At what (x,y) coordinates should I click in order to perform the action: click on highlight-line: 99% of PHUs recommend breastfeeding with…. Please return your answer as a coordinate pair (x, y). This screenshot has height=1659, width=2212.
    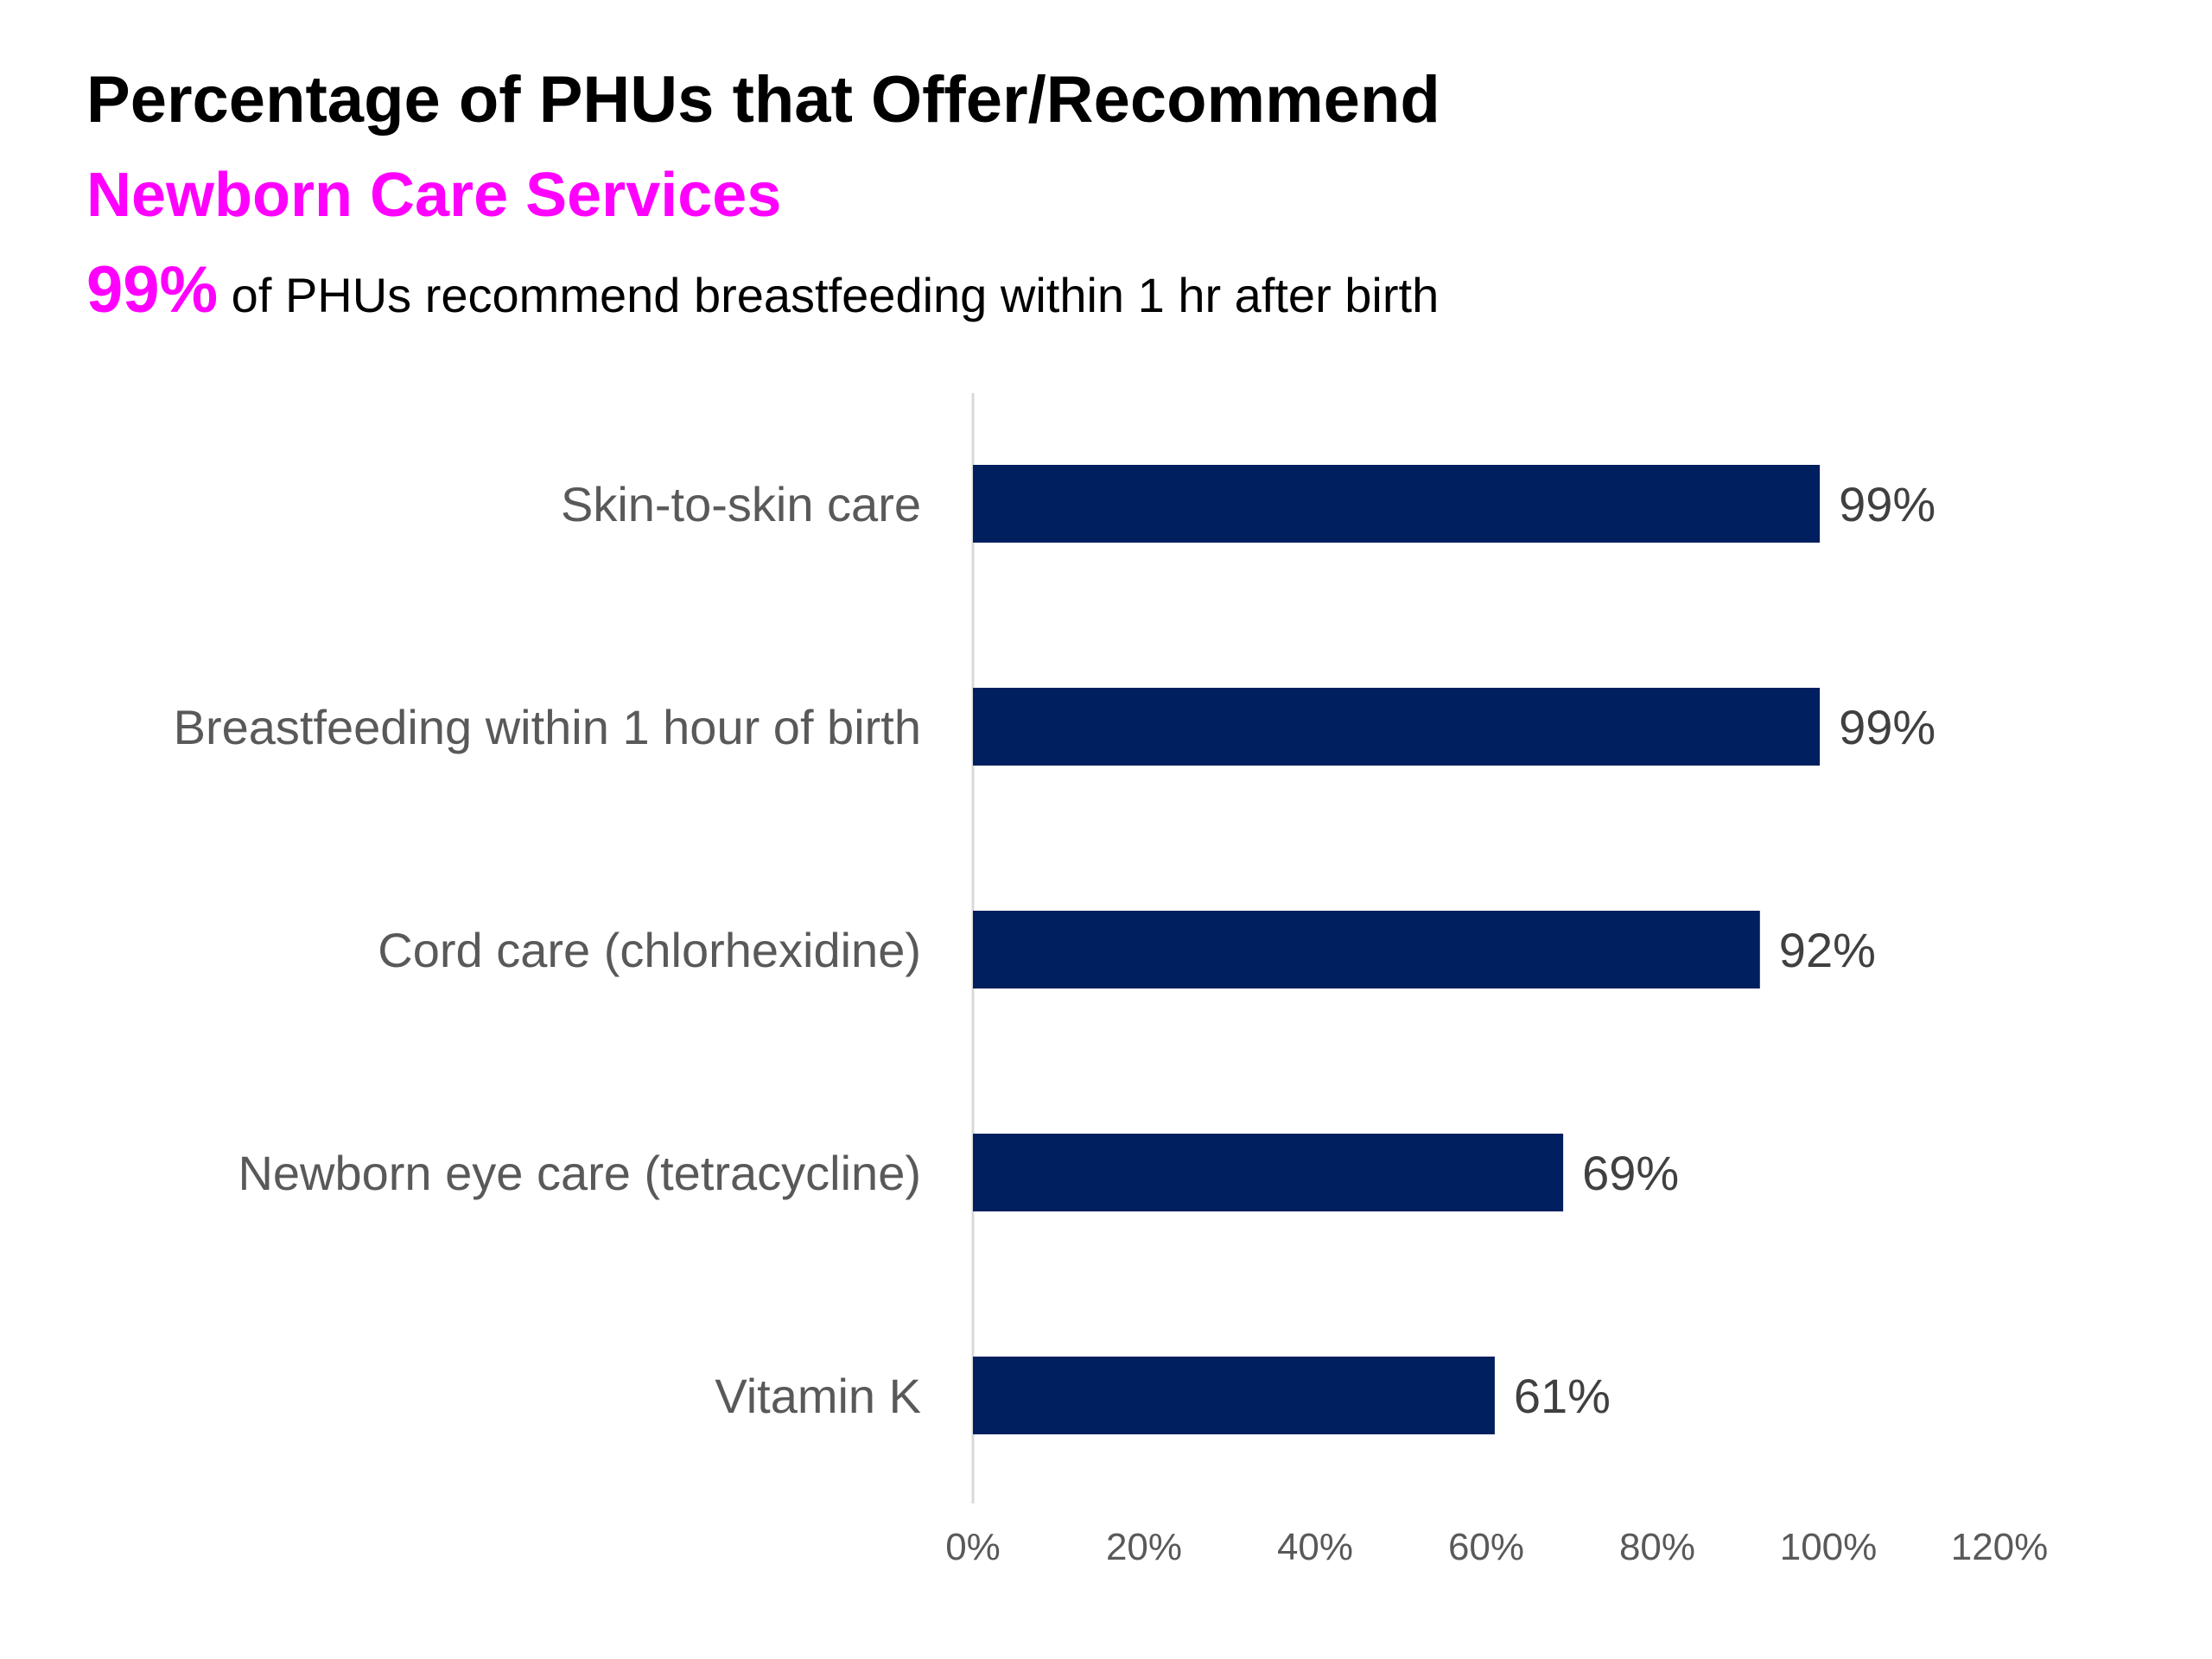
    Looking at the image, I should click on (762, 290).